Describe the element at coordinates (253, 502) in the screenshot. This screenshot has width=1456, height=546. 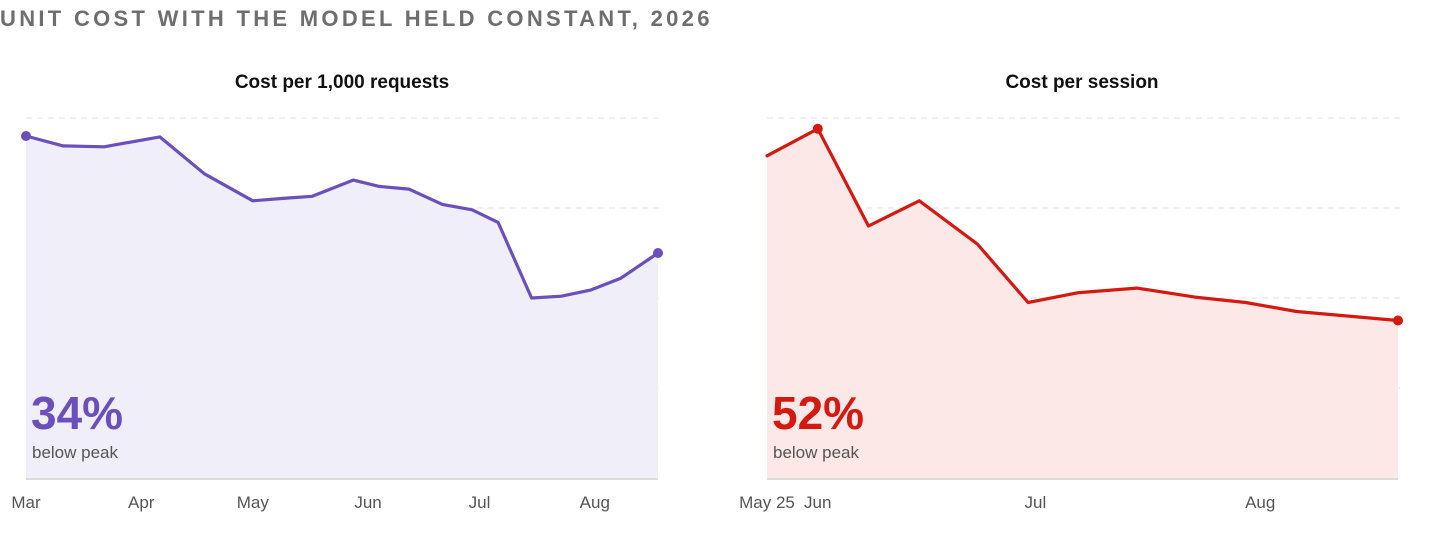
I see `x-tick-label-may: May` at that location.